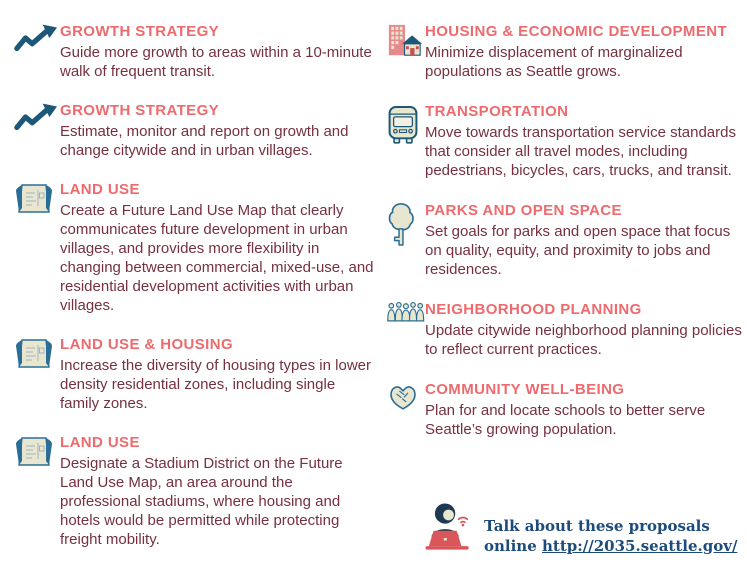  Describe the element at coordinates (597, 526) in the screenshot. I see `cta-line1: Talk about these proposals` at that location.